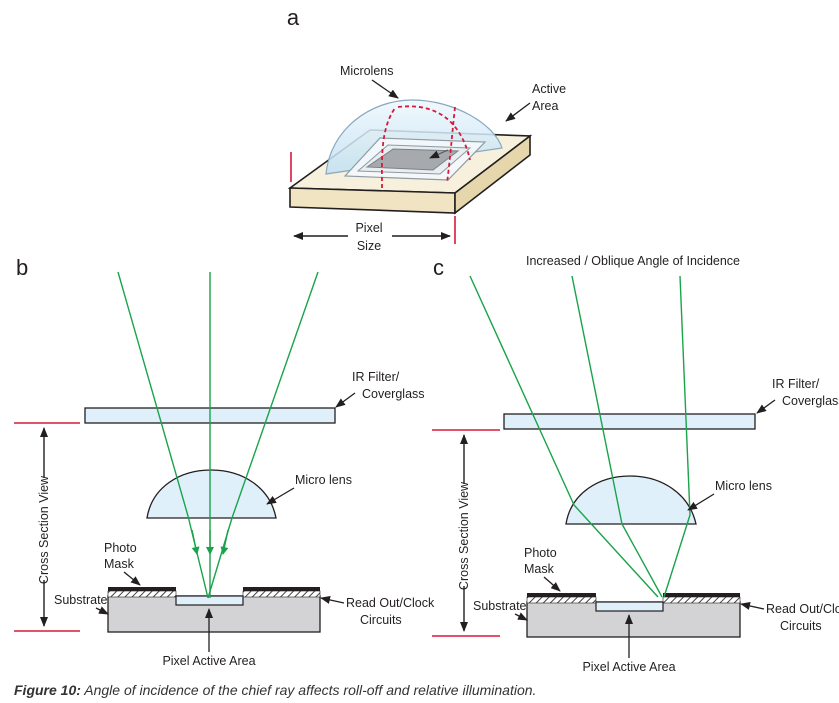 The width and height of the screenshot is (839, 703). I want to click on photo-mask-arrow-b, so click(132, 578).